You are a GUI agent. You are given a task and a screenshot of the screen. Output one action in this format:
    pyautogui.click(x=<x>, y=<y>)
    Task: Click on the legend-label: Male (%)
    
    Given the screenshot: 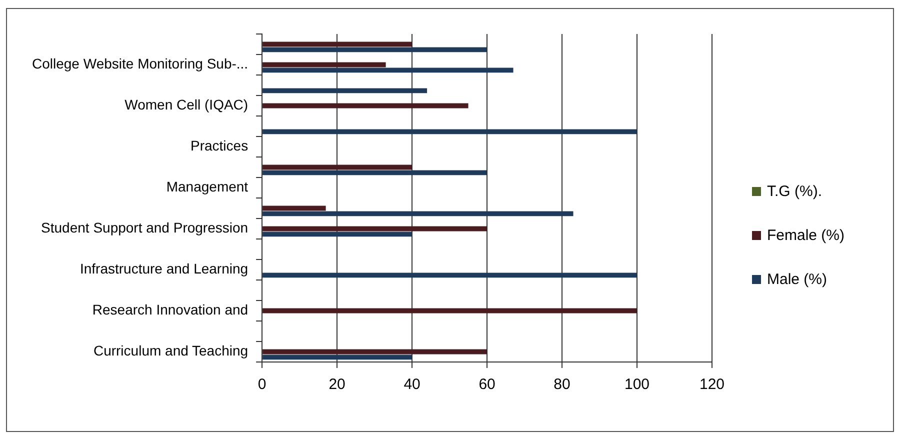 What is the action you would take?
    pyautogui.click(x=797, y=280)
    